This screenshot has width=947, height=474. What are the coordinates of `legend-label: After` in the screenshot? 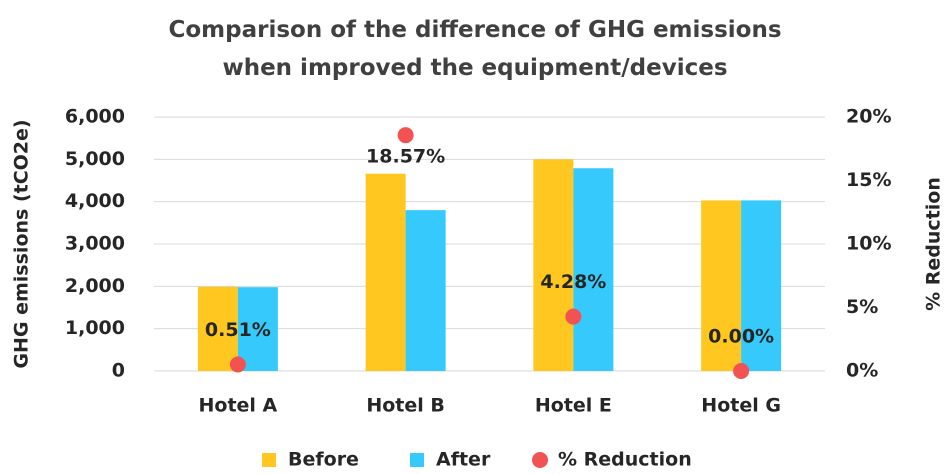 It's located at (463, 460).